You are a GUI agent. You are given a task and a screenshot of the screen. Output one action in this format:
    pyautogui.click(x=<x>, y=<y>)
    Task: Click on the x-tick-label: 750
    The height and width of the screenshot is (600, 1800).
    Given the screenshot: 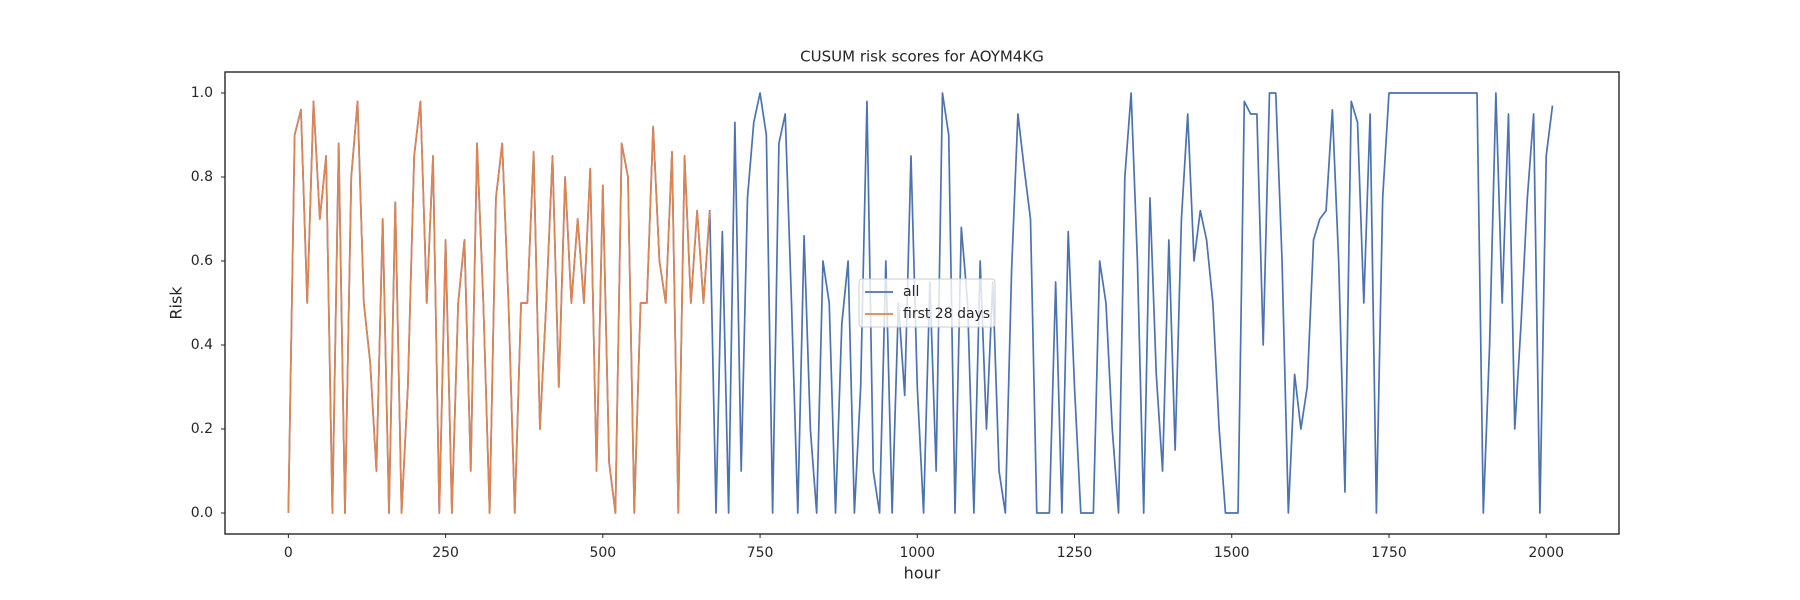 What is the action you would take?
    pyautogui.click(x=760, y=553)
    